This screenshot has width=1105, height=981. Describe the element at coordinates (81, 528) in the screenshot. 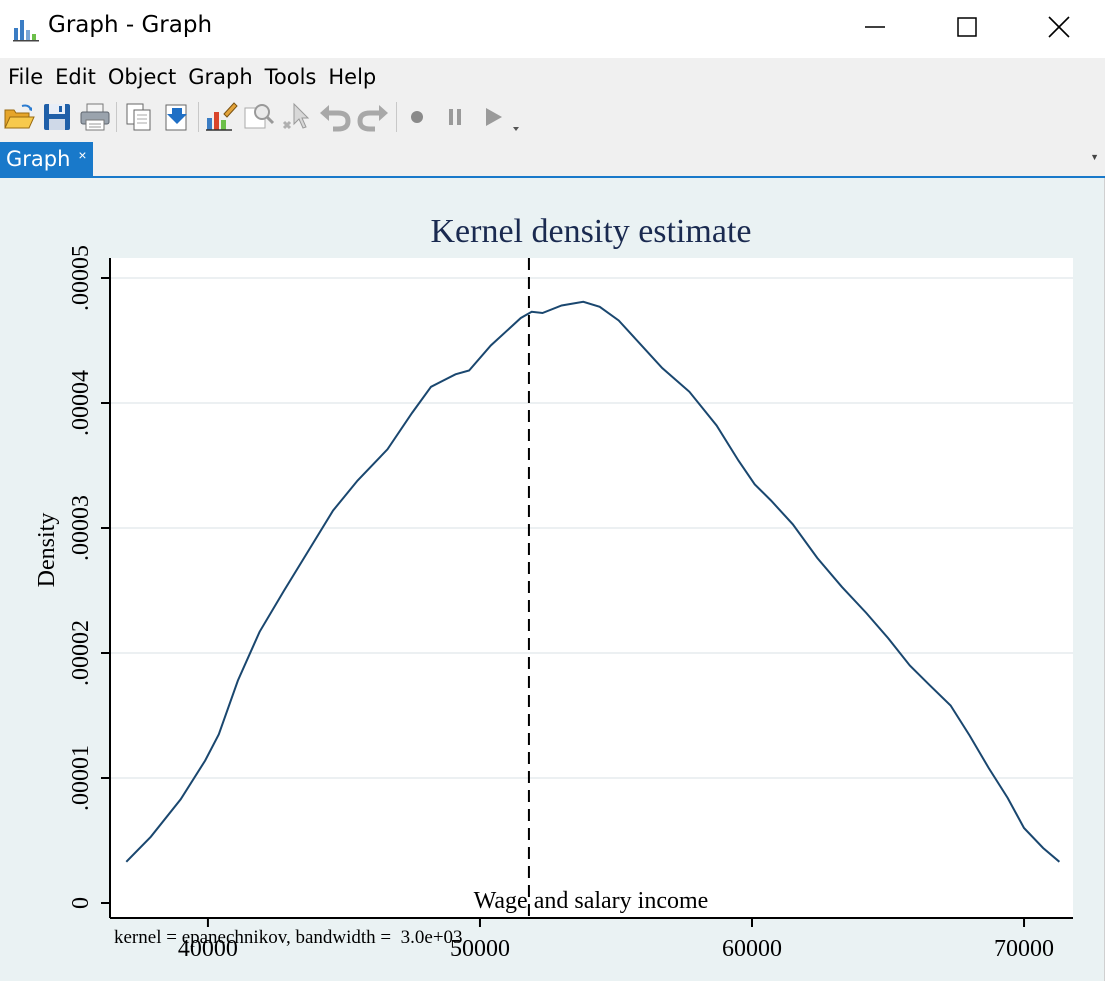

I see `y-tick-label: .00003` at that location.